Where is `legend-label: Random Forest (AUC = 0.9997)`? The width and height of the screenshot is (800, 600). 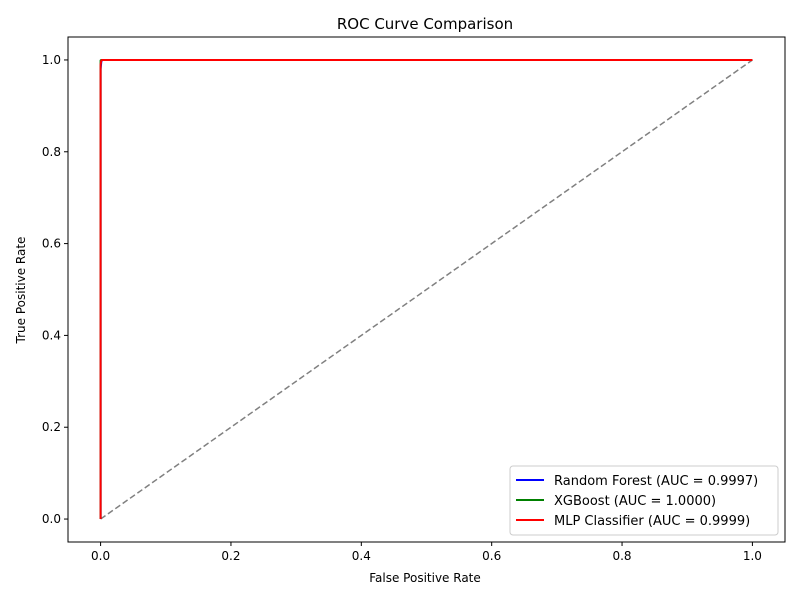
legend-label: Random Forest (AUC = 0.9997) is located at coordinates (656, 481).